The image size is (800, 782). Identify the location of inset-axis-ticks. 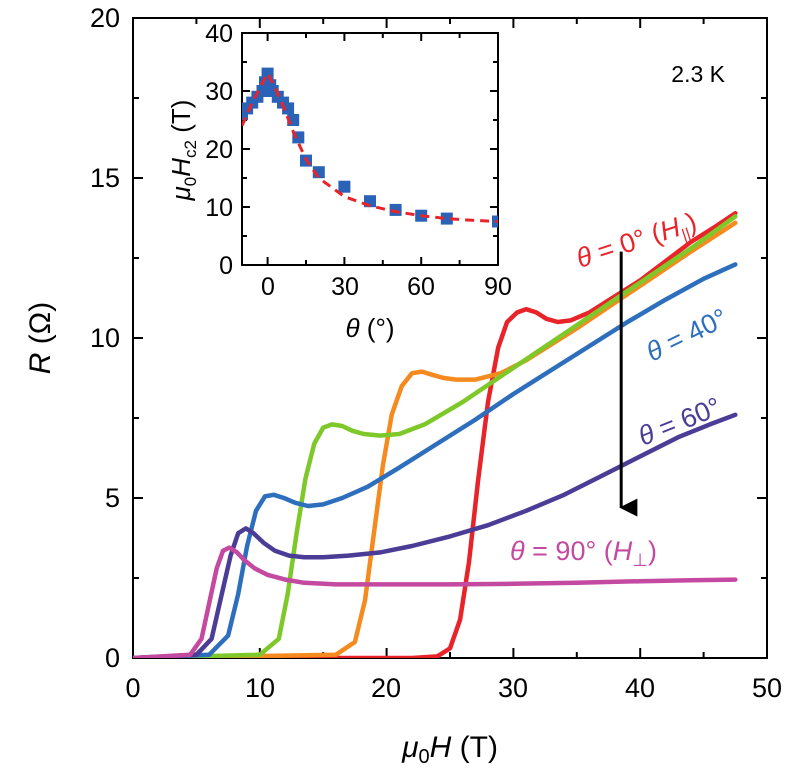
(370, 149).